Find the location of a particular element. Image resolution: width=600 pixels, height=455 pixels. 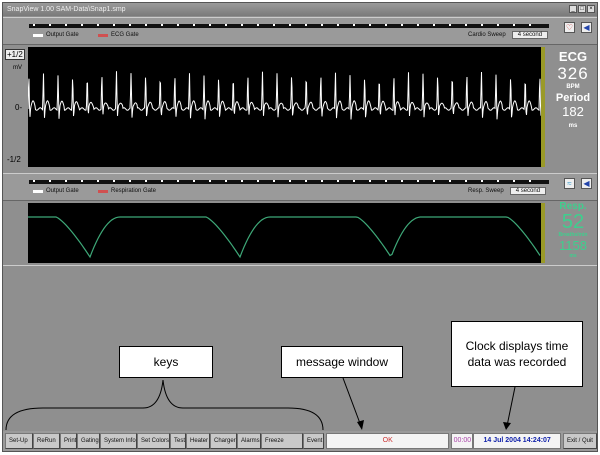

annotation-arrows is located at coordinates (260, 404).